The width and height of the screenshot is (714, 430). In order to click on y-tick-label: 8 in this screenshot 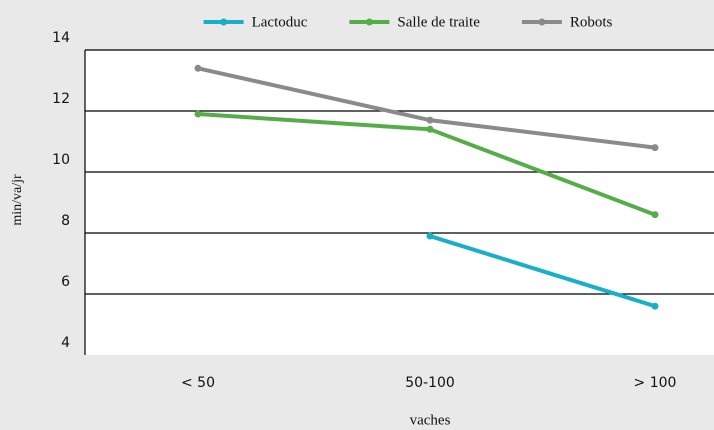, I will do `click(65, 221)`.